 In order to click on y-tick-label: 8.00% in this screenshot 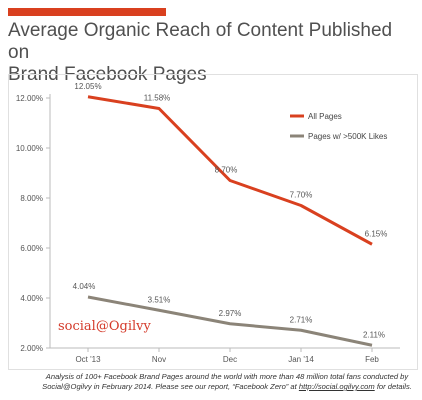, I will do `click(31, 198)`.